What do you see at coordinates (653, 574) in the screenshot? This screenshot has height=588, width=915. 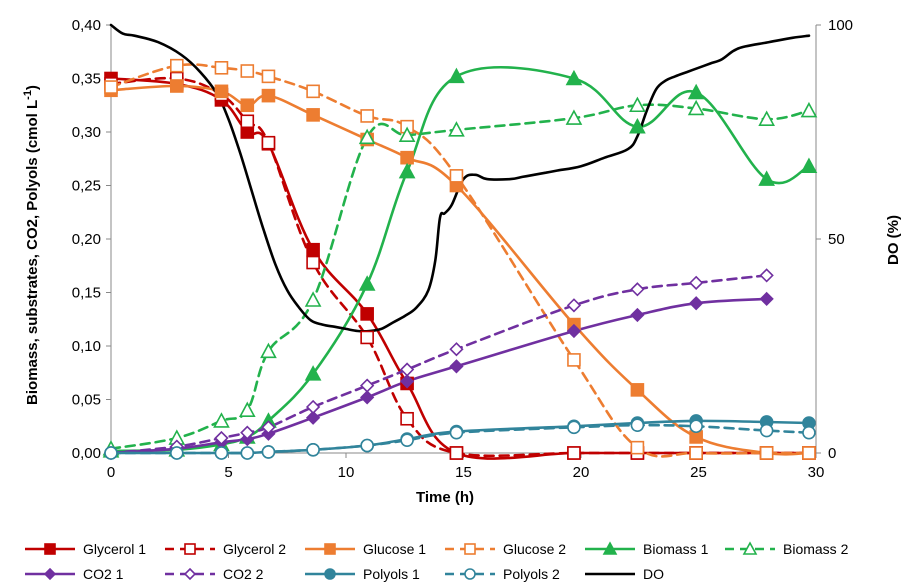 I see `legend-label: DO` at bounding box center [653, 574].